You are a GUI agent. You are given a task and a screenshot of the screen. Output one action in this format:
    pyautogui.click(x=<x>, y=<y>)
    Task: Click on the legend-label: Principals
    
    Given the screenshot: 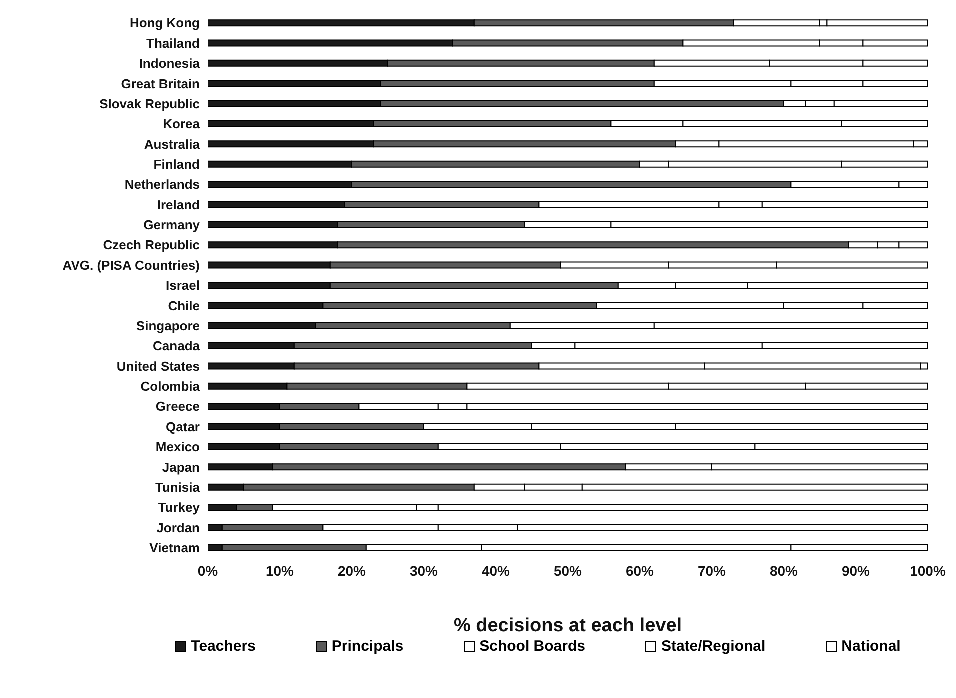 What is the action you would take?
    pyautogui.click(x=367, y=646)
    